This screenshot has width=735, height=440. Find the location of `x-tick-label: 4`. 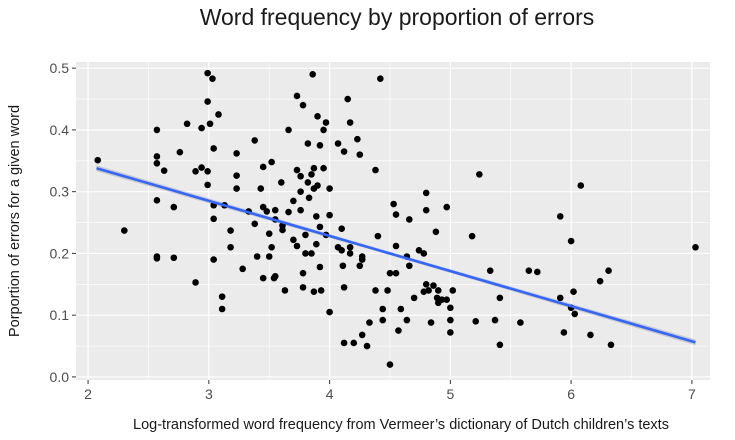

x-tick-label: 4 is located at coordinates (330, 394).